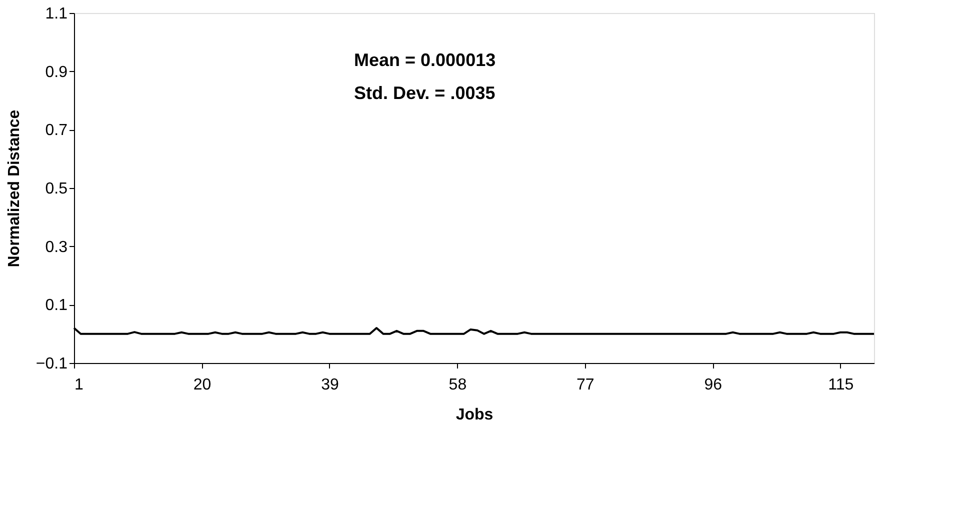 The image size is (962, 523). What do you see at coordinates (56, 189) in the screenshot?
I see `y-tick-label: 0.5` at bounding box center [56, 189].